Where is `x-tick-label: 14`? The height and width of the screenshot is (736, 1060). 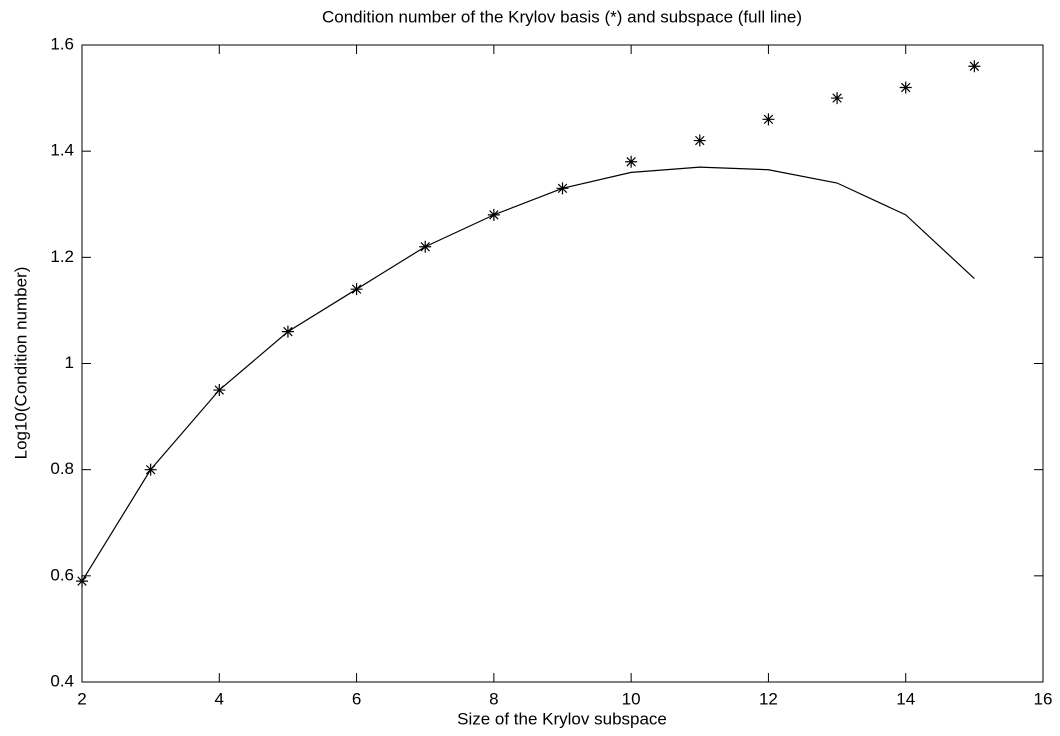
x-tick-label: 14 is located at coordinates (905, 698).